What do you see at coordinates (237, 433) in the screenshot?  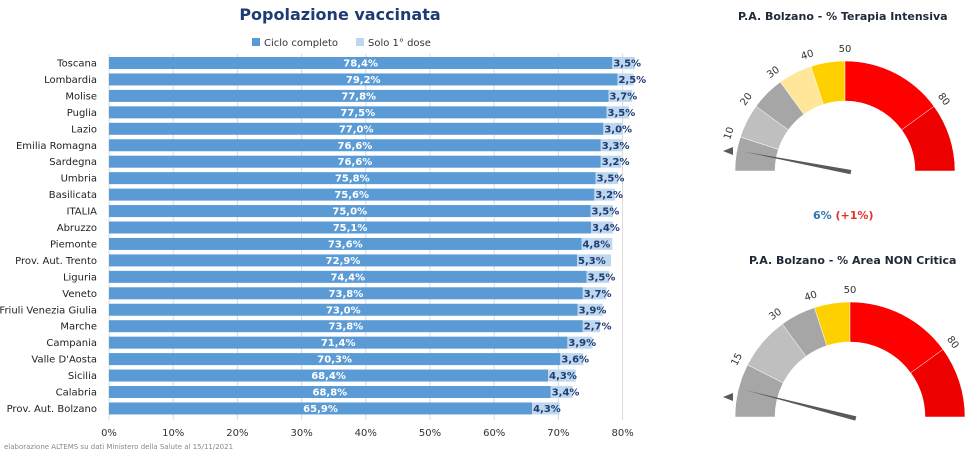 I see `x-tick-label: 20%` at bounding box center [237, 433].